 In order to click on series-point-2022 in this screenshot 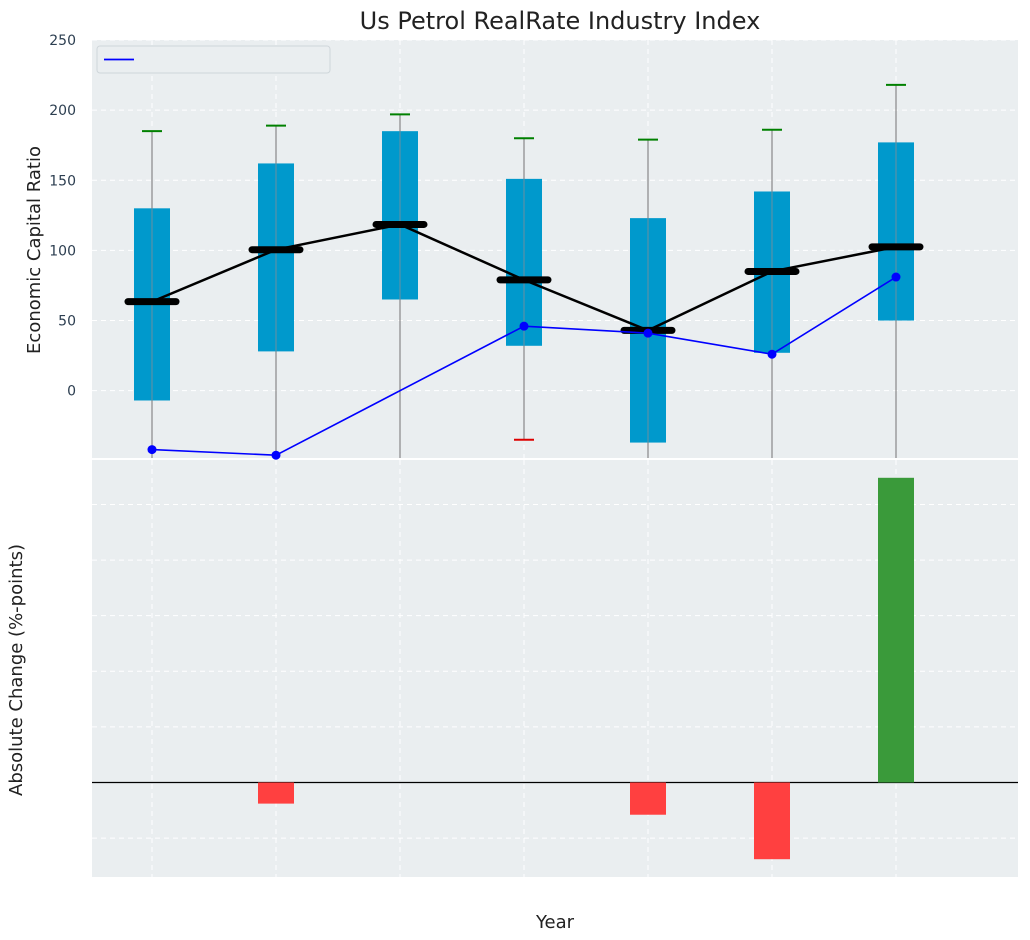, I will do `click(772, 354)`.